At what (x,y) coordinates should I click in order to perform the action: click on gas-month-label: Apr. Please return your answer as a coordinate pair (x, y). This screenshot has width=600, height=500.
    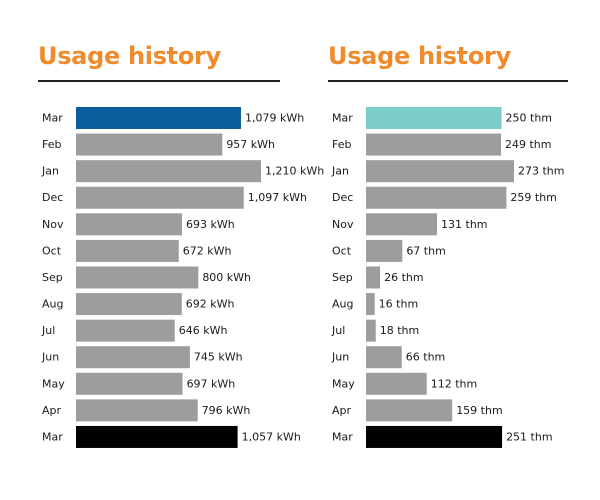
    Looking at the image, I should click on (342, 410).